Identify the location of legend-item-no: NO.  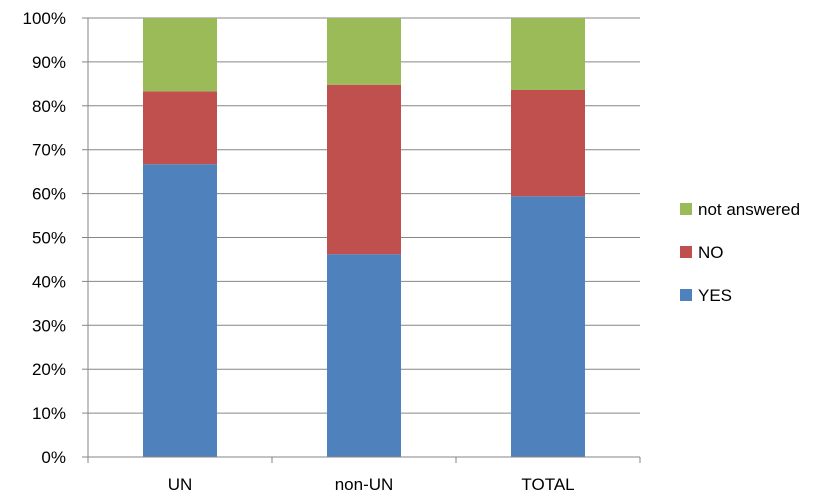
(702, 252).